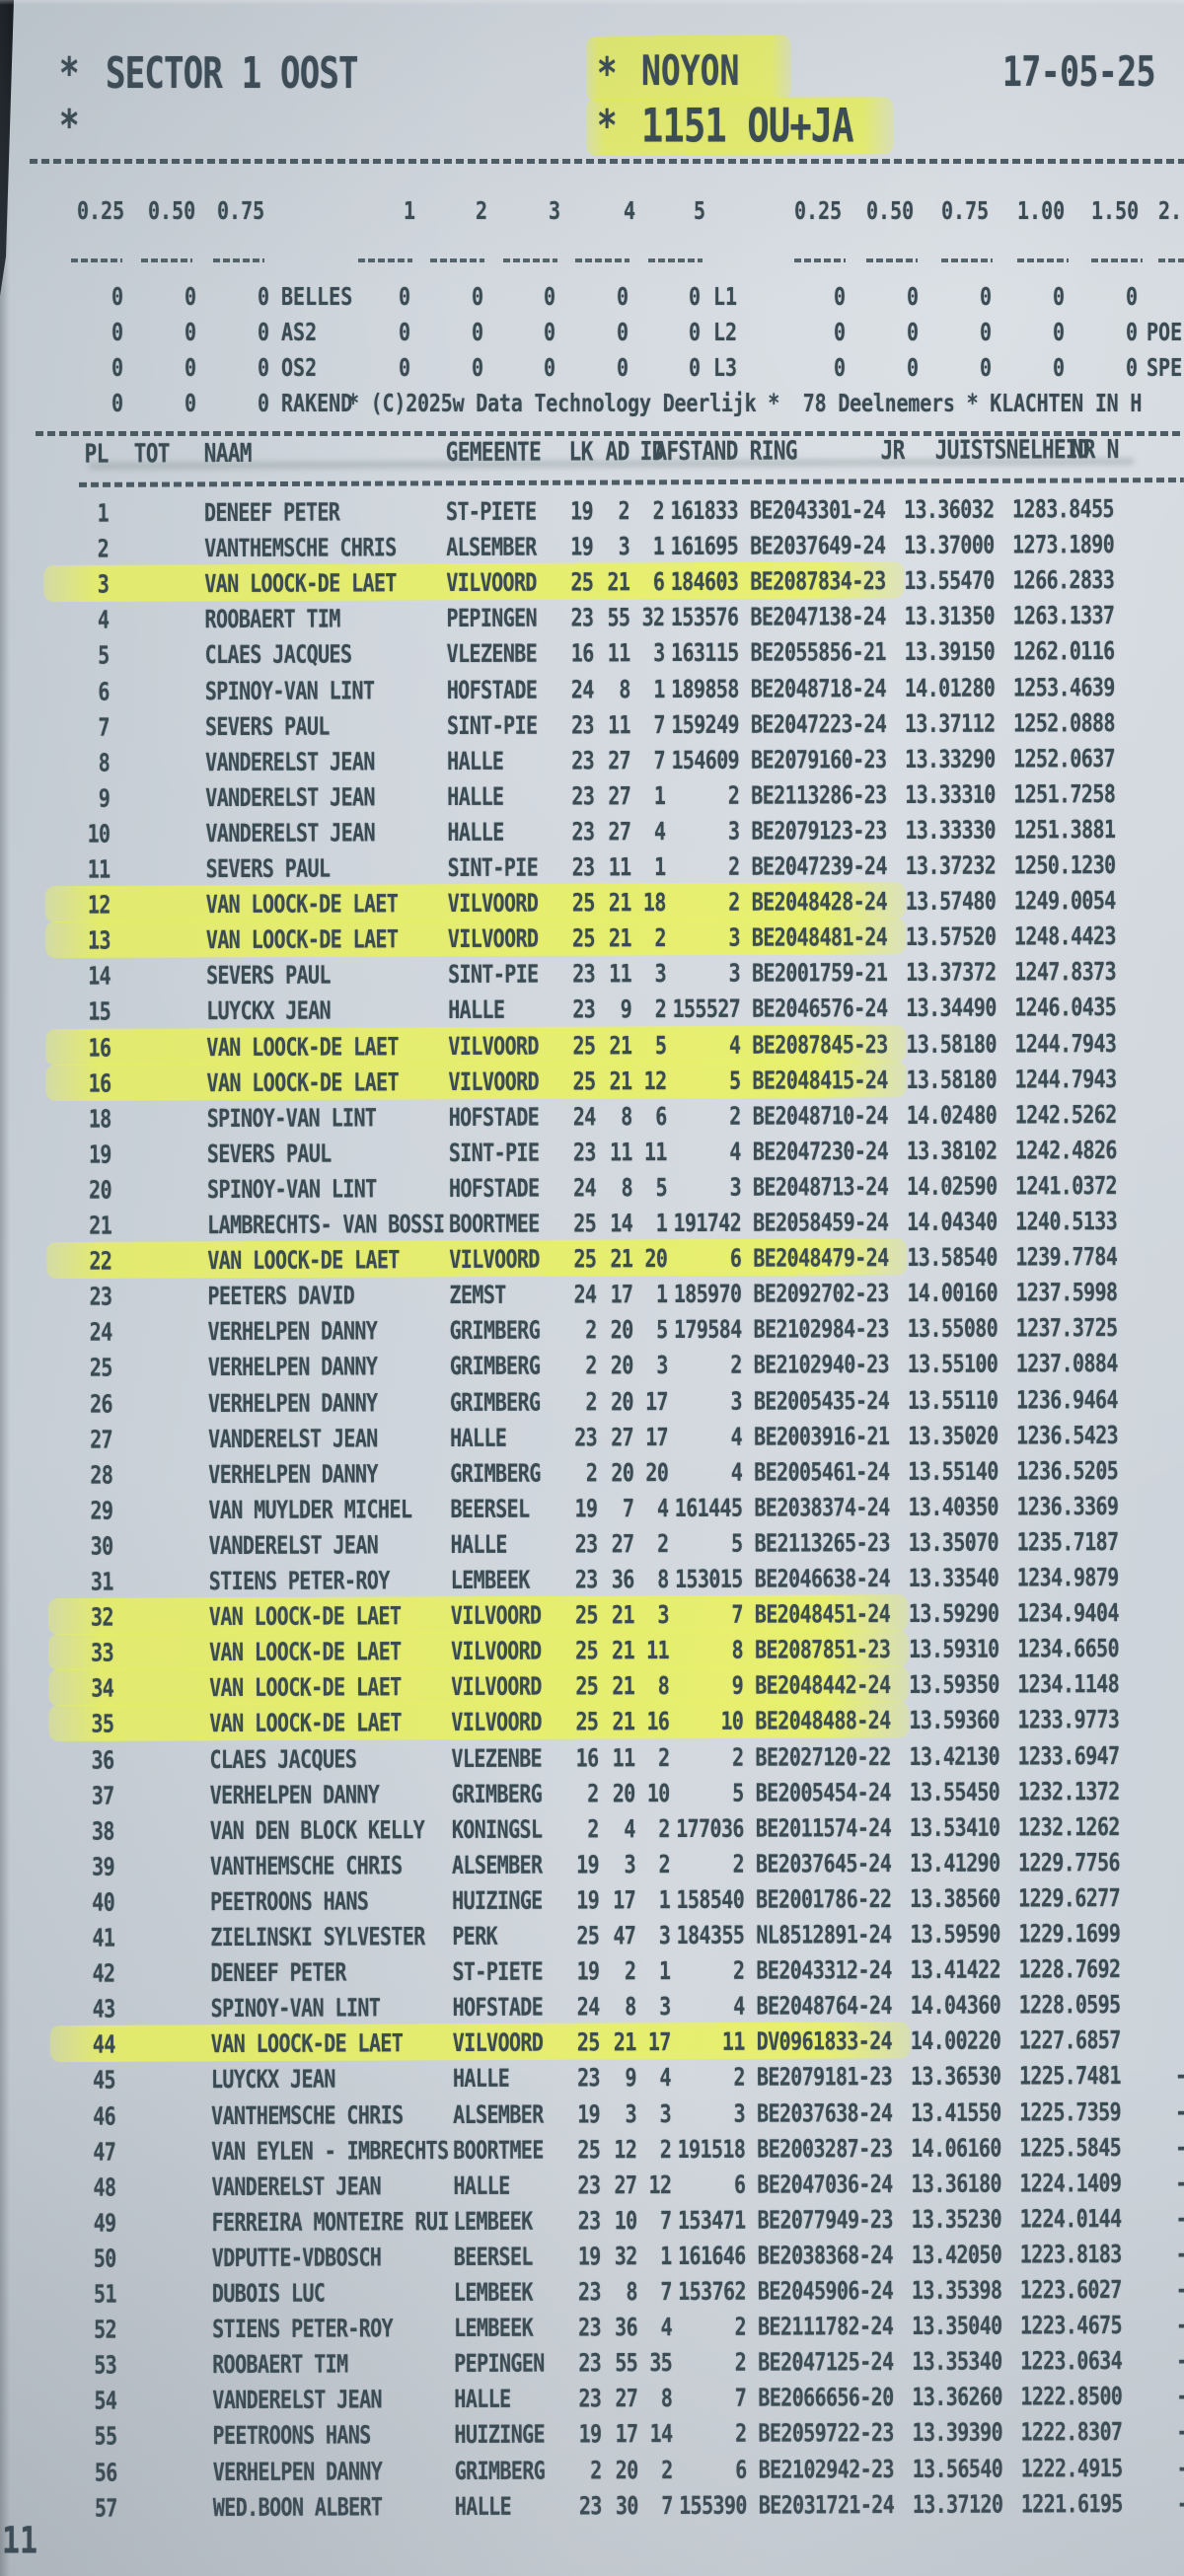 The width and height of the screenshot is (1184, 2576). Describe the element at coordinates (748, 125) in the screenshot. I see `race-detail: 1151 OU+JA` at that location.